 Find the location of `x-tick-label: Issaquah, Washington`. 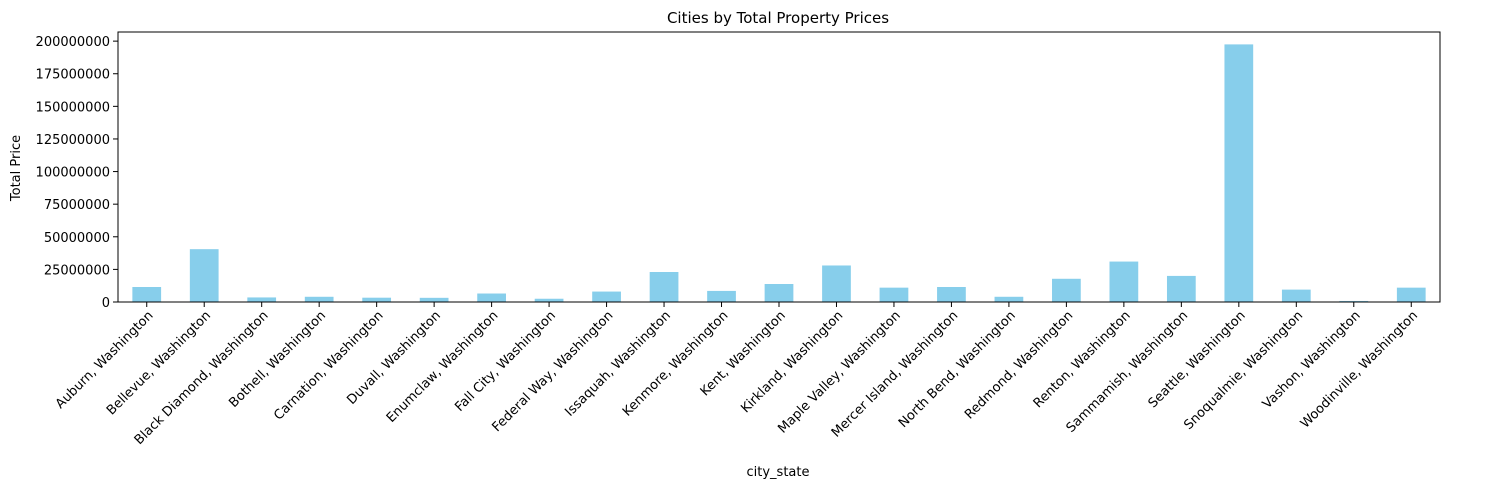

x-tick-label: Issaquah, Washington is located at coordinates (618, 364).